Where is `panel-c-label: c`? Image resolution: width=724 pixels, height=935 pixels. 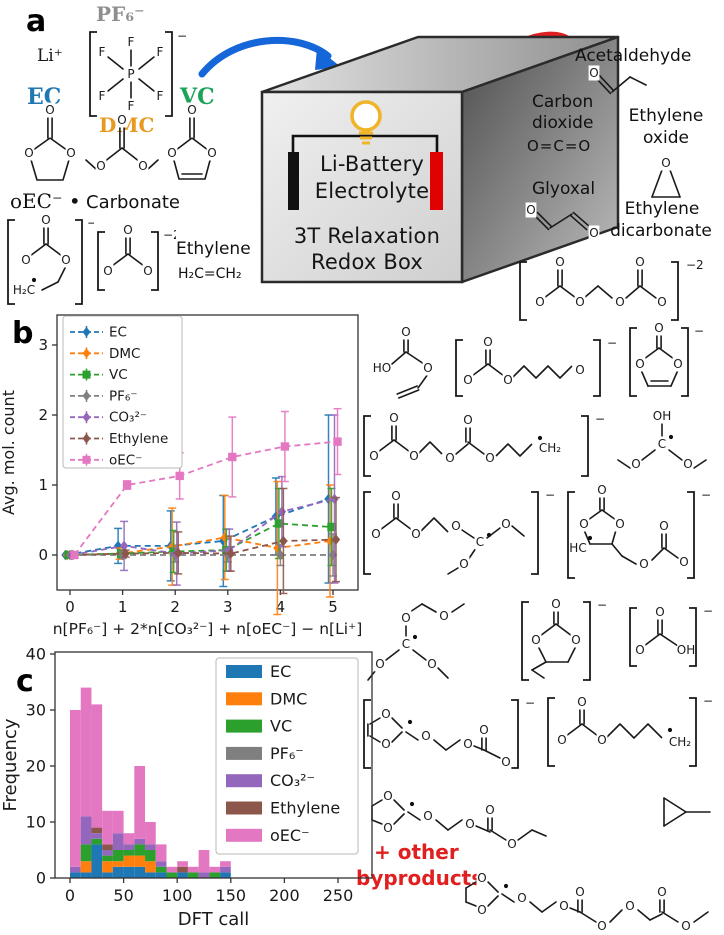
panel-c-label: c is located at coordinates (25, 681).